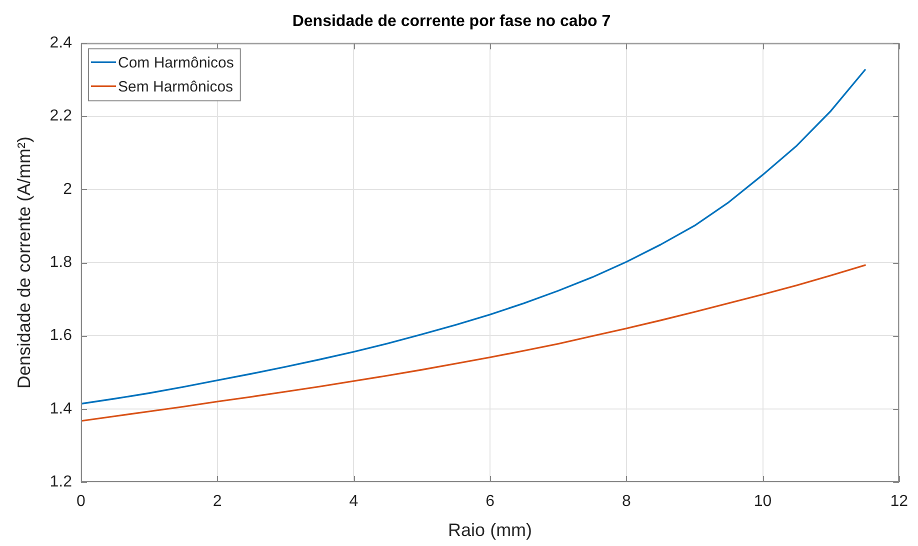 This screenshot has width=918, height=546. I want to click on y-tick-label: 1.4, so click(61, 409).